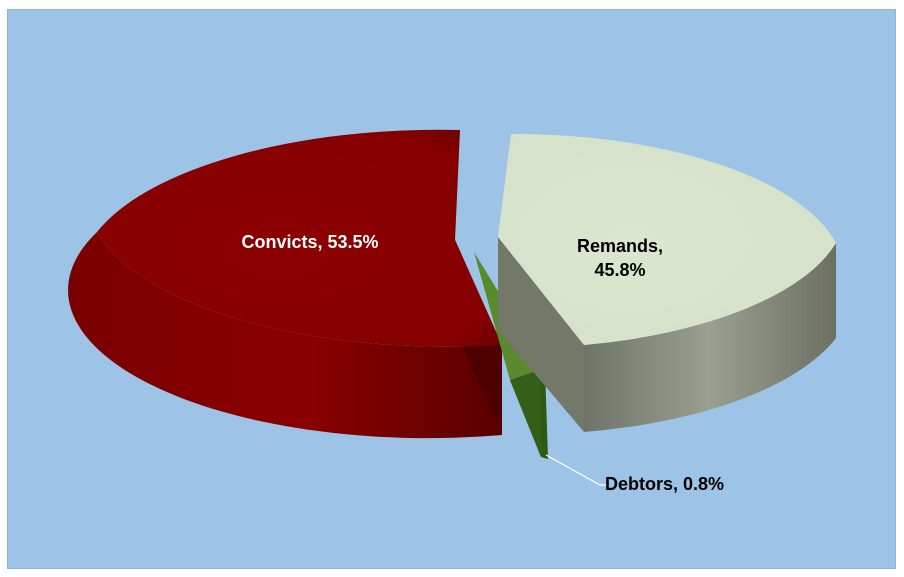 The height and width of the screenshot is (577, 904). Describe the element at coordinates (667, 239) in the screenshot. I see `slice-remands` at that location.